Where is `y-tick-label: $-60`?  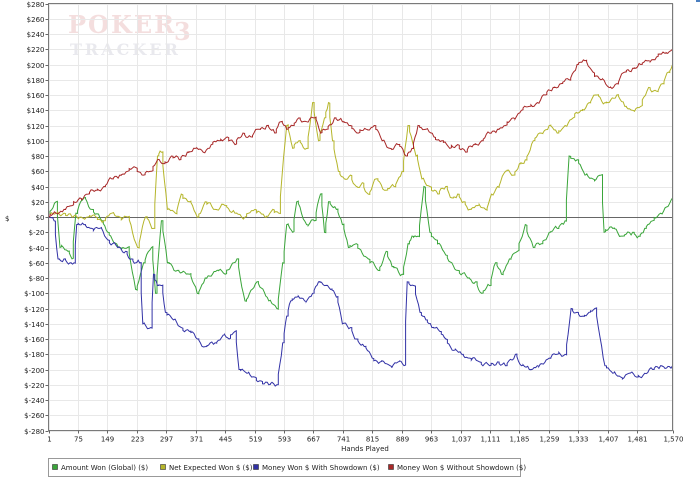
y-tick-label: $-60 is located at coordinates (37, 264).